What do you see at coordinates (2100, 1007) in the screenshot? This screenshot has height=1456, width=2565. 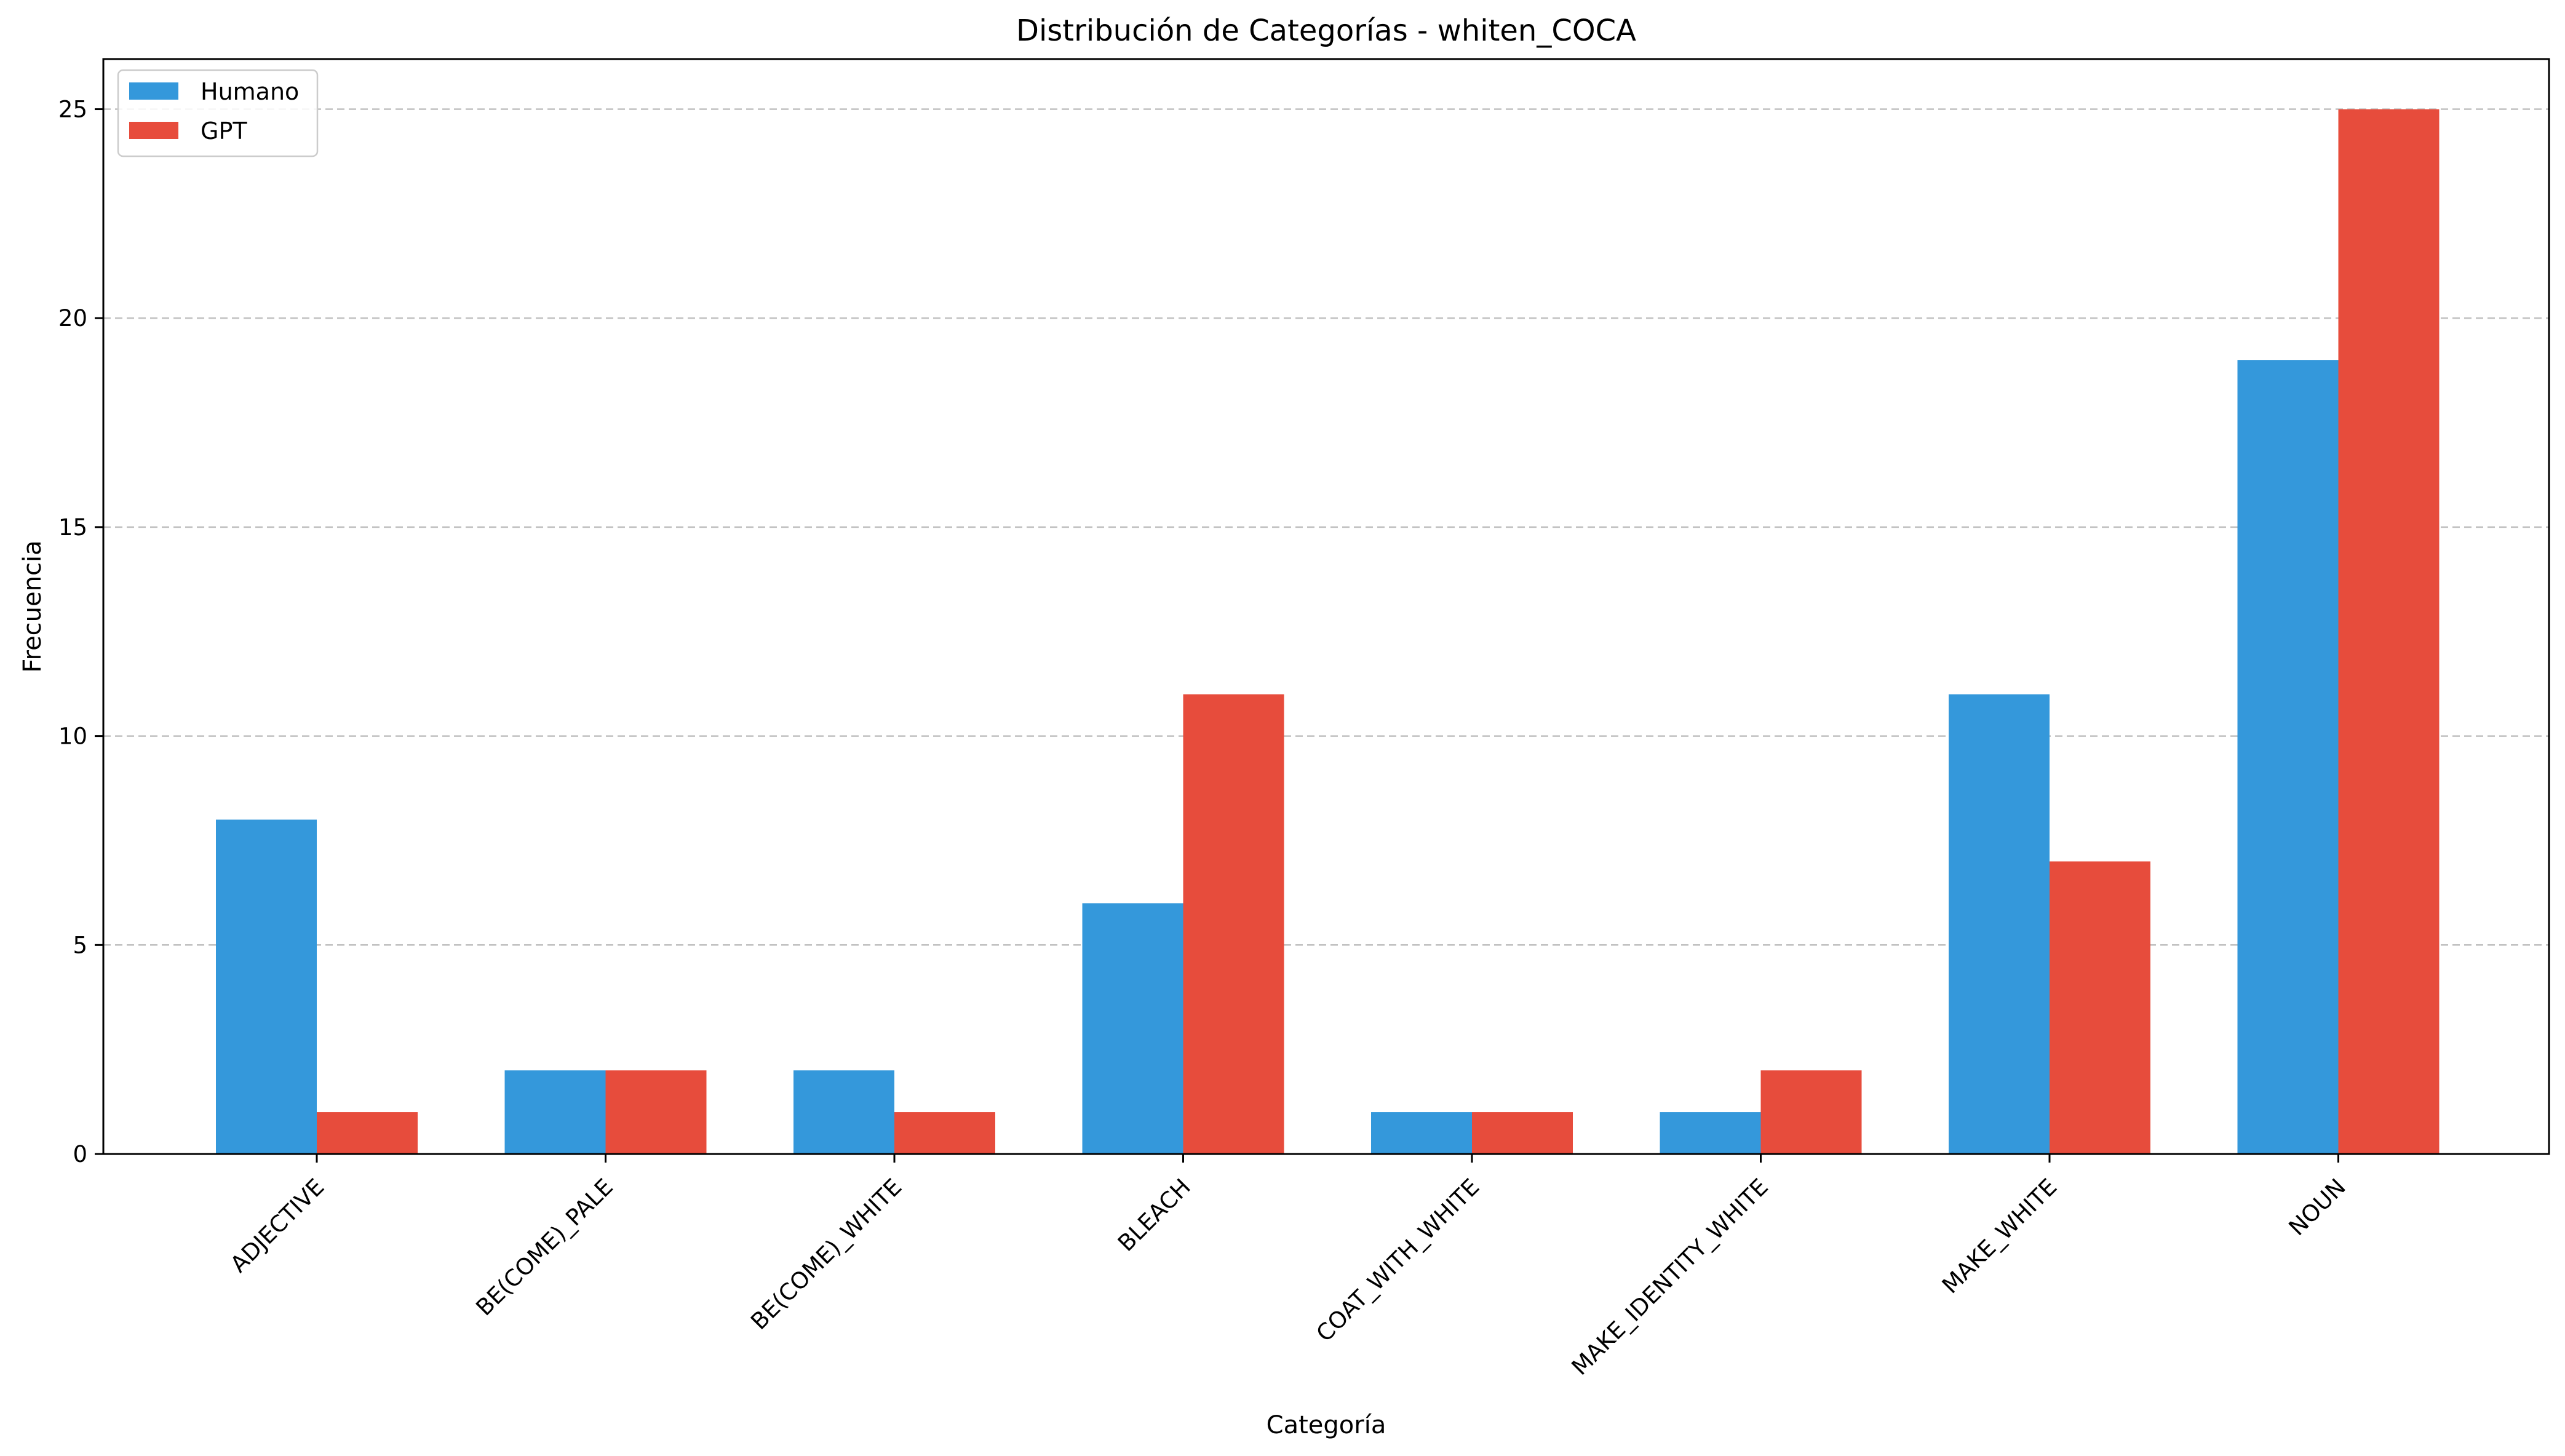 I see `bar-gpt-make-white` at bounding box center [2100, 1007].